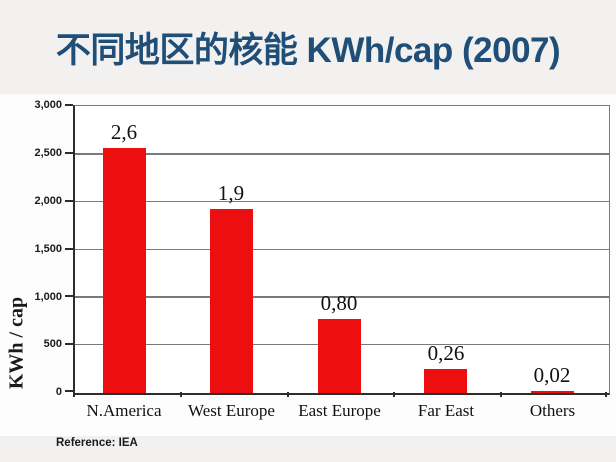 The width and height of the screenshot is (616, 462). What do you see at coordinates (231, 301) in the screenshot?
I see `bar-west-europe` at bounding box center [231, 301].